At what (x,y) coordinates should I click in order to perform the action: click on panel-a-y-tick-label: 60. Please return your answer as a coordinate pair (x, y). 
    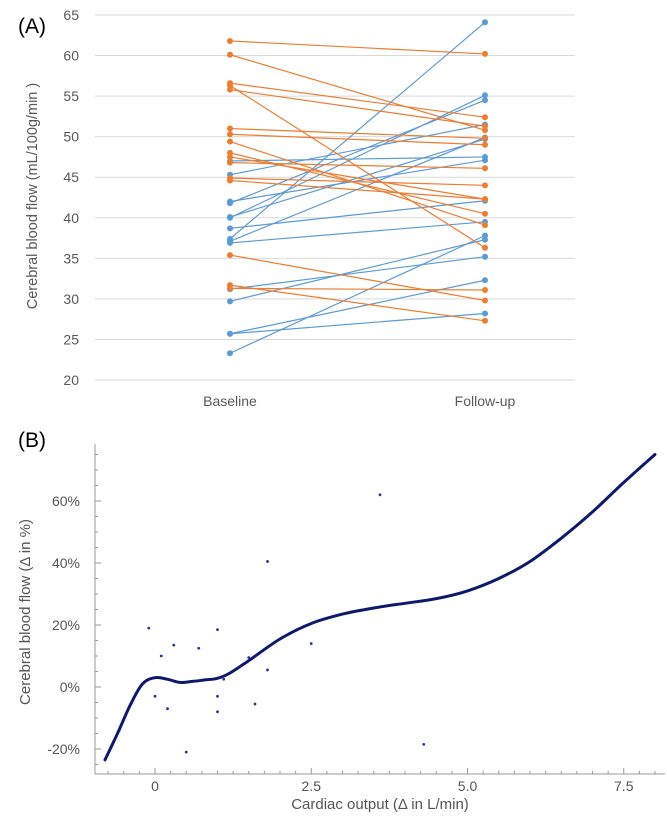
    Looking at the image, I should click on (71, 56).